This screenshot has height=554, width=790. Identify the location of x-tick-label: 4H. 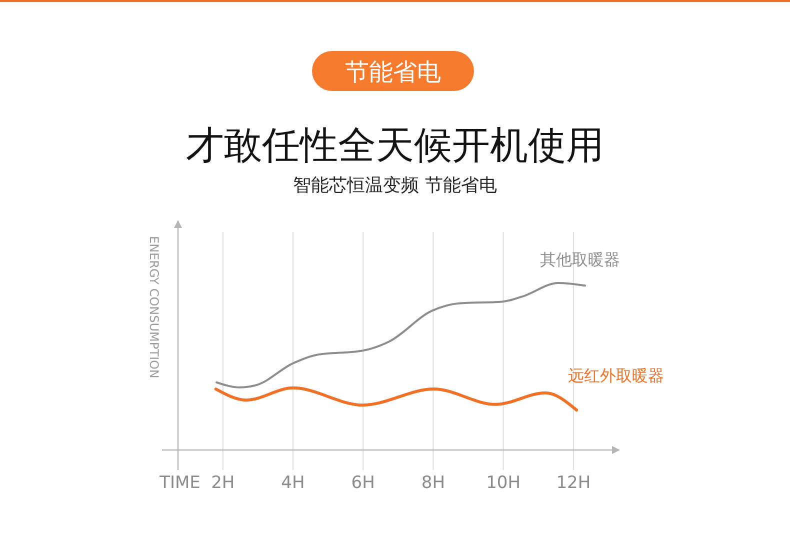
(293, 483).